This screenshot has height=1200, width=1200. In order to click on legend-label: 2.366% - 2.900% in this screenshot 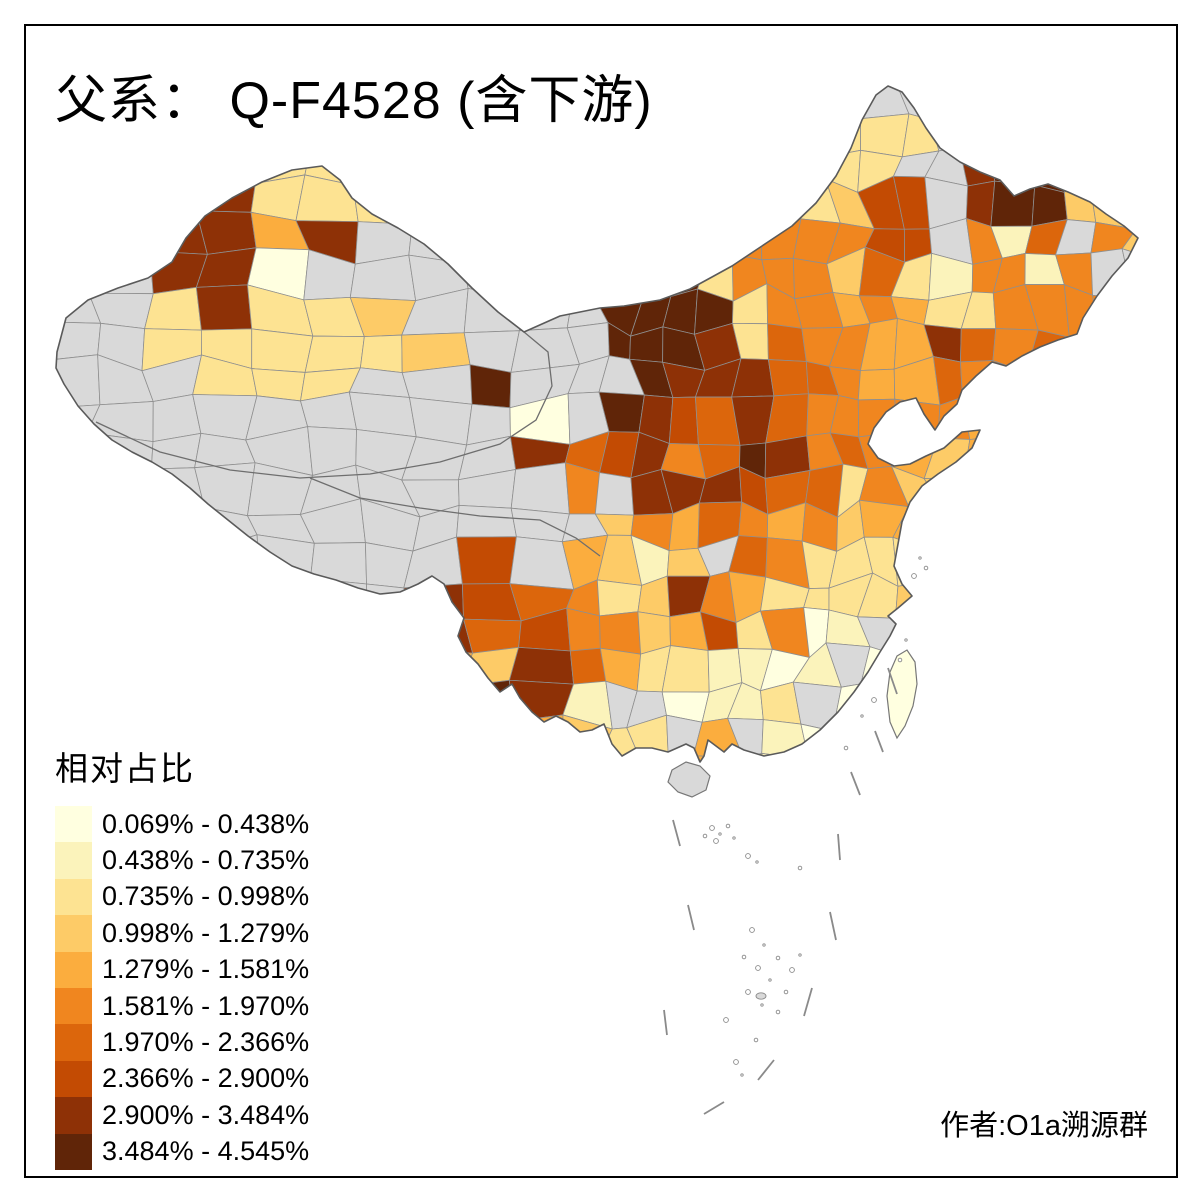, I will do `click(206, 1078)`.